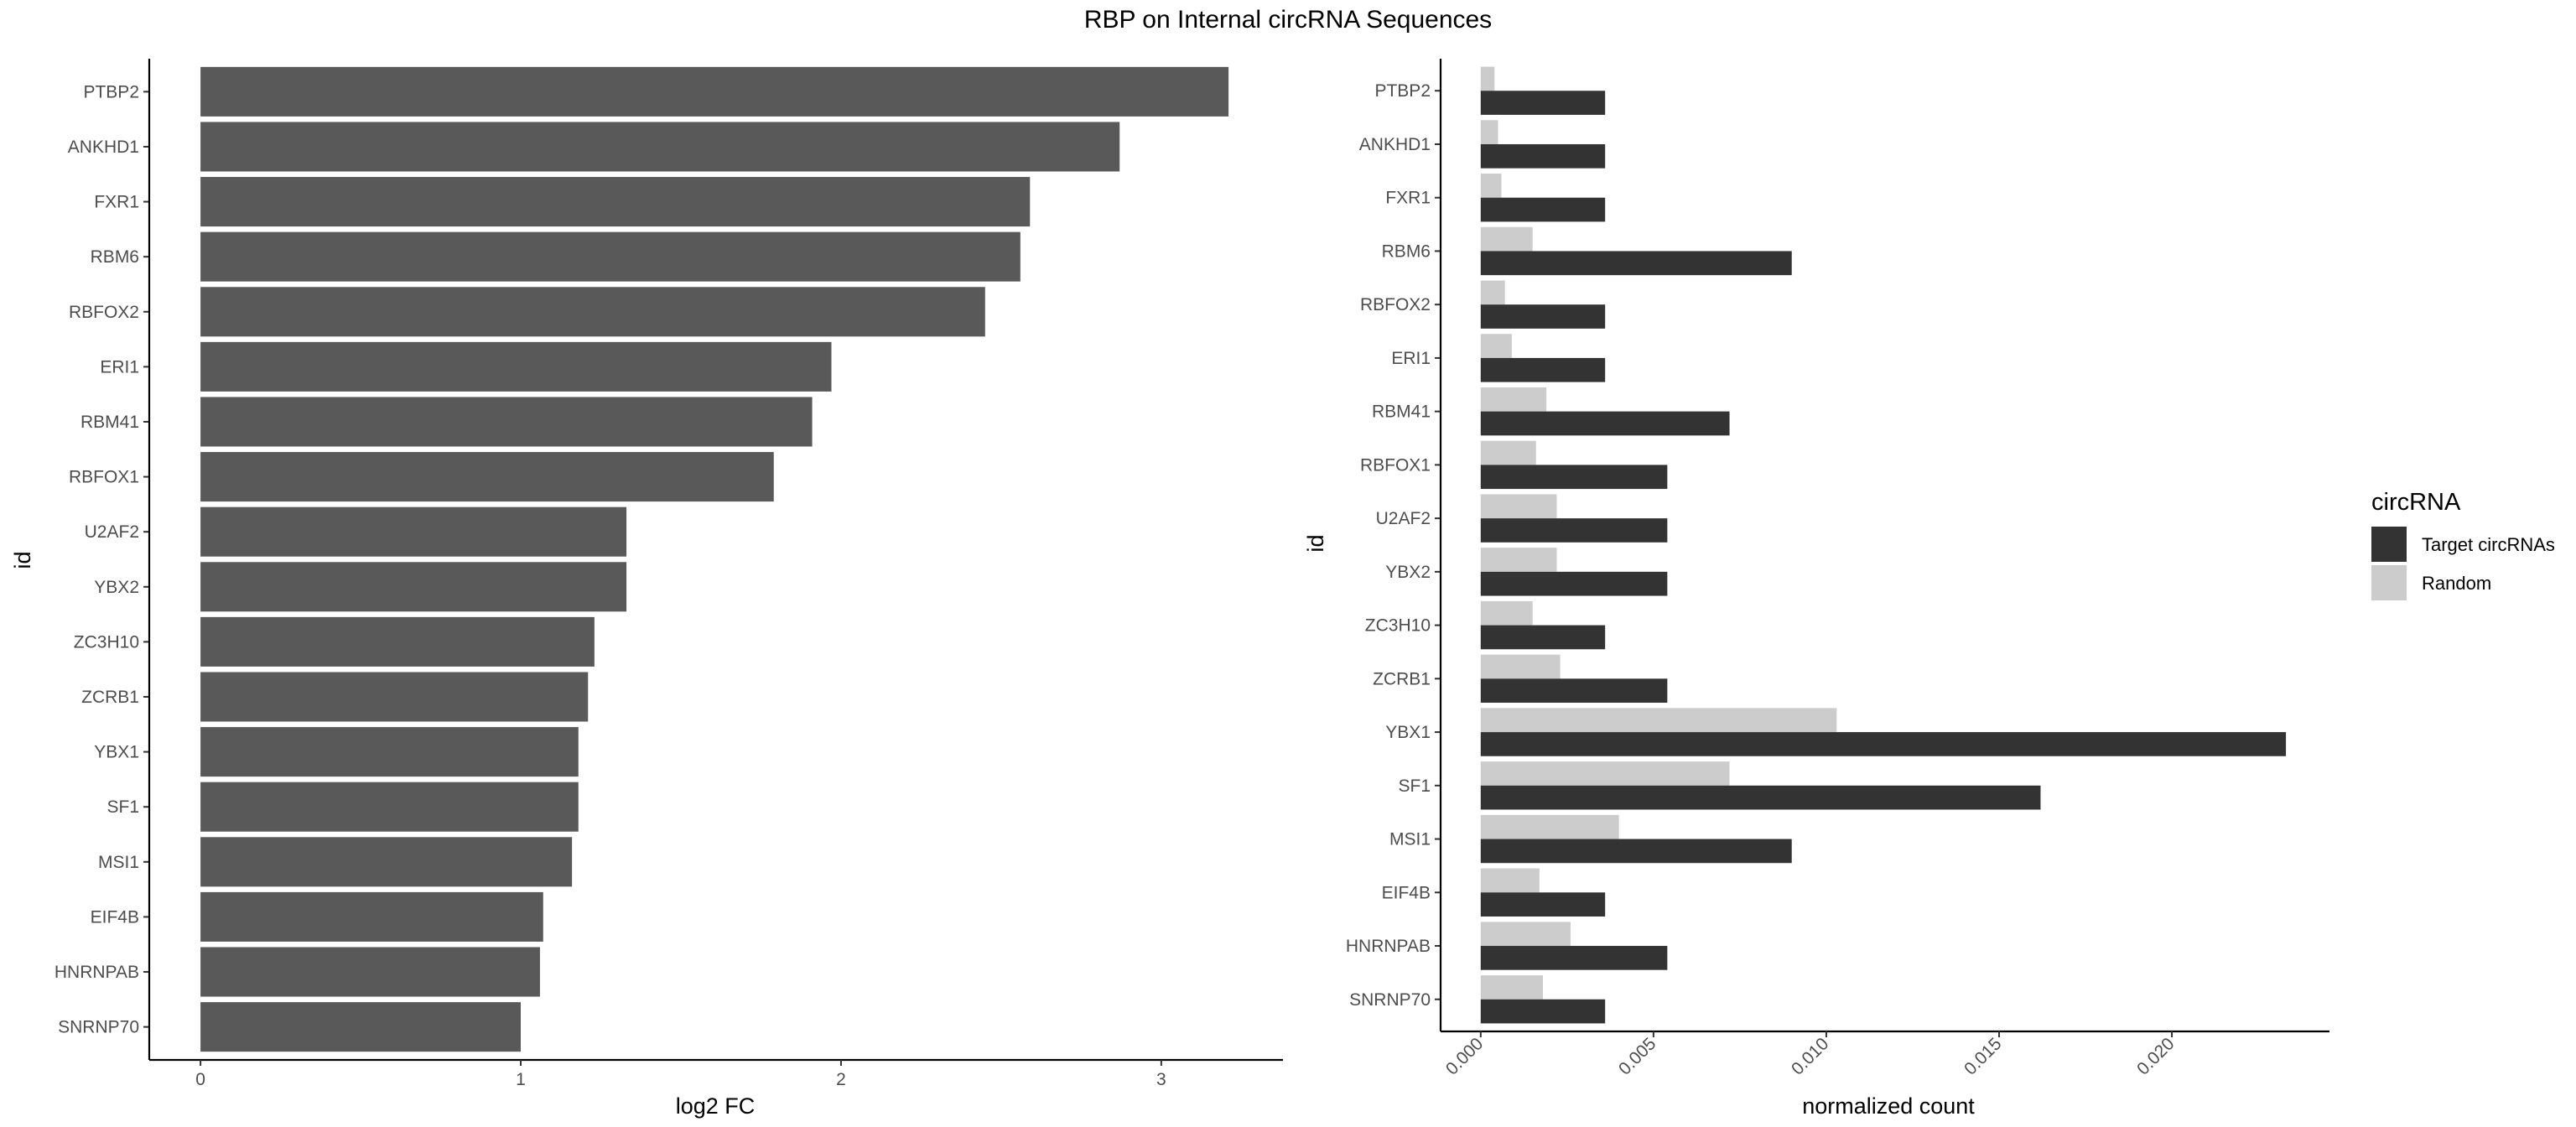  What do you see at coordinates (1574, 958) in the screenshot?
I see `bar-target-hnrnpab` at bounding box center [1574, 958].